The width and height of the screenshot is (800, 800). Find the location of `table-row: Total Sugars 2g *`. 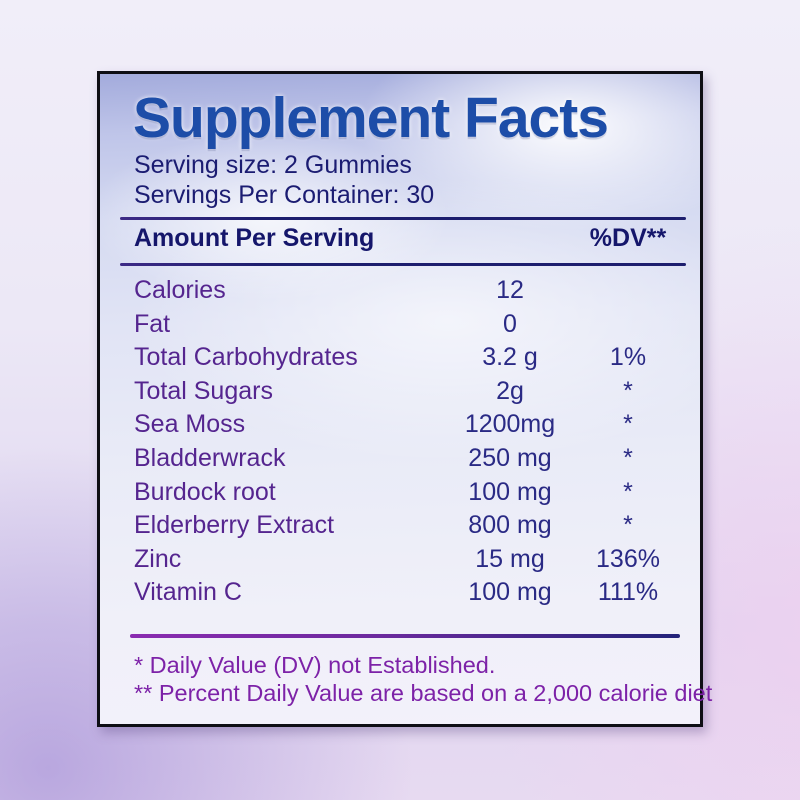

table-row: Total Sugars 2g * is located at coordinates (400, 392).